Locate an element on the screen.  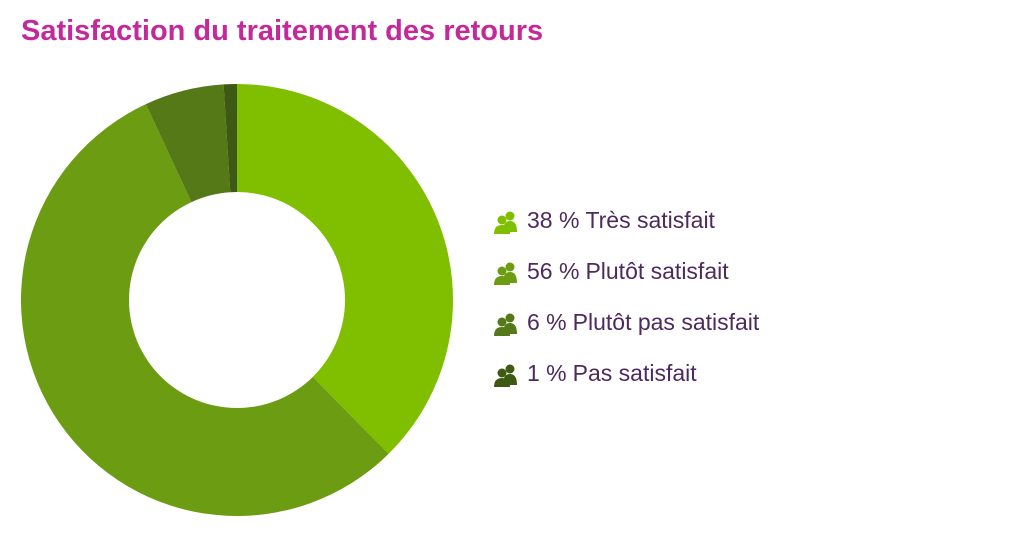
legend-label: Très satisfait is located at coordinates (650, 220).